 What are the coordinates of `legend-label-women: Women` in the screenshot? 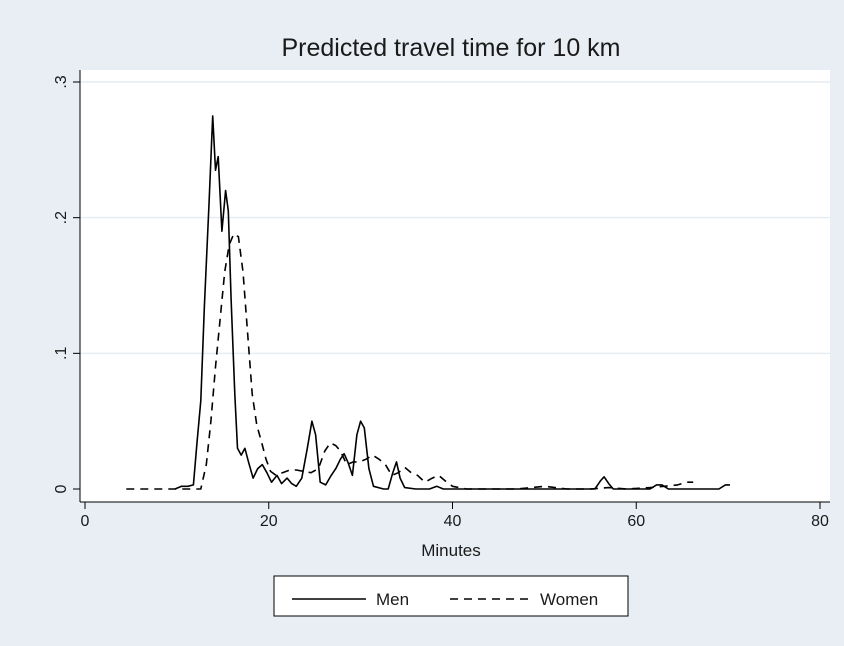 It's located at (569, 599).